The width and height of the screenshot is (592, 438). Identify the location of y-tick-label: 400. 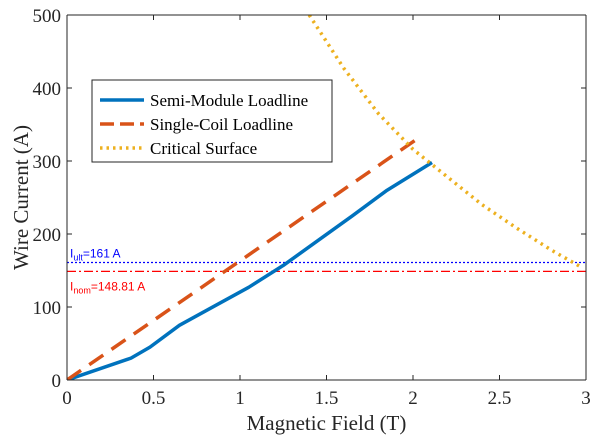
(47, 89).